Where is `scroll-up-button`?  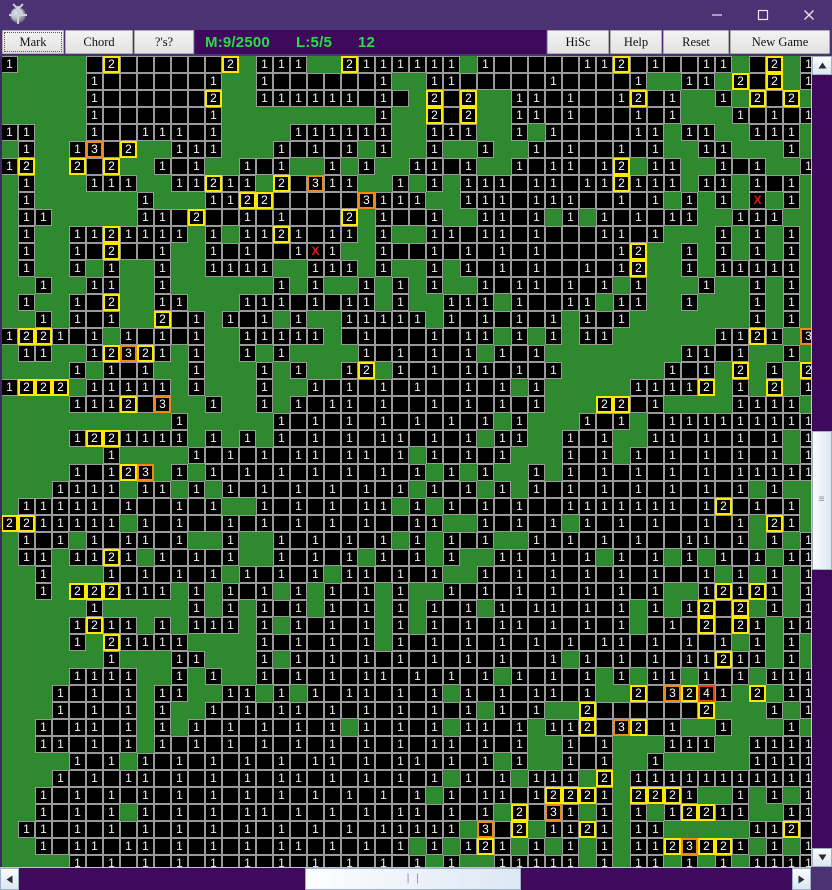 scroll-up-button is located at coordinates (822, 65).